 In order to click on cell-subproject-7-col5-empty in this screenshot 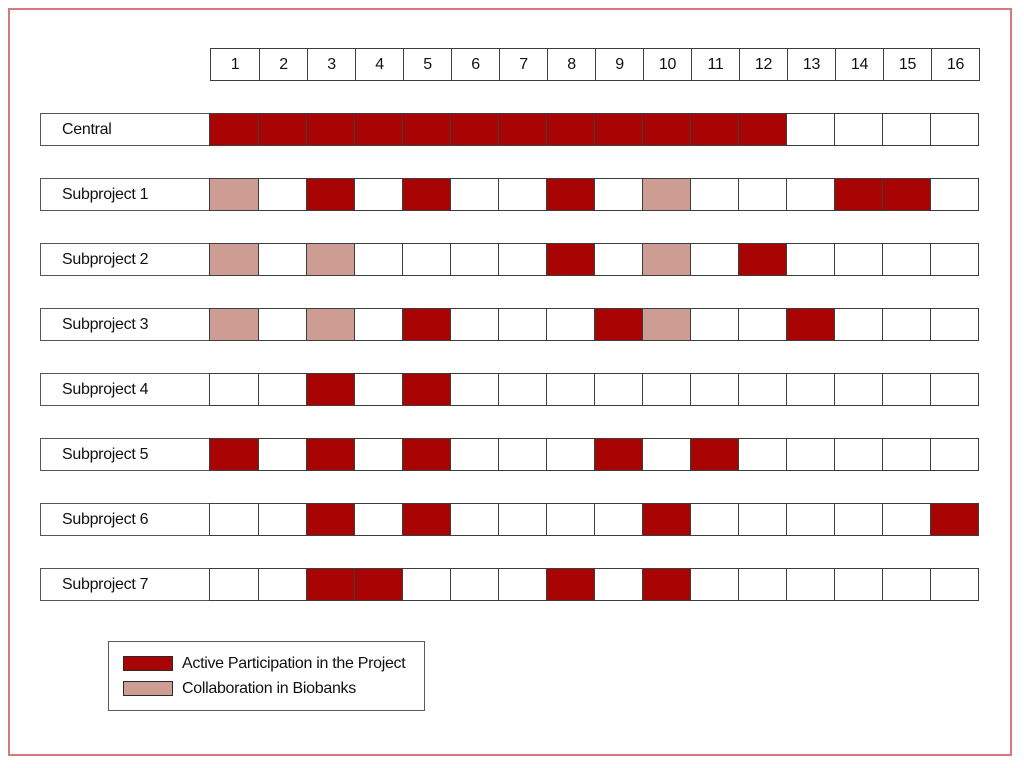, I will do `click(426, 584)`.